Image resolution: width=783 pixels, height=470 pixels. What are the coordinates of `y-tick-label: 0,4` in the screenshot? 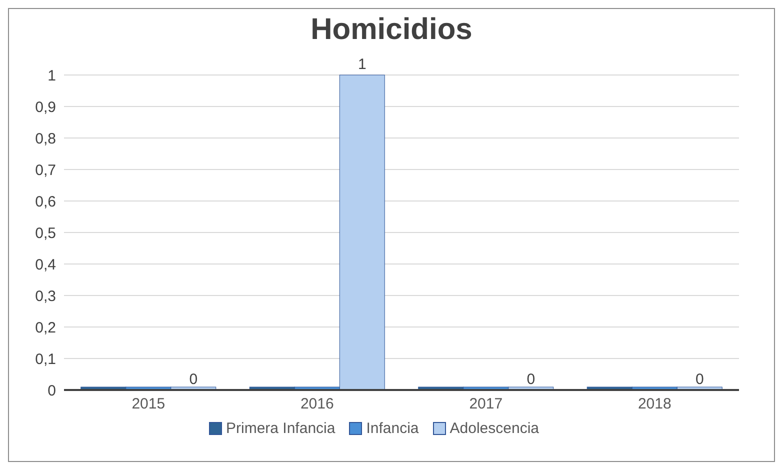 It's located at (45, 265).